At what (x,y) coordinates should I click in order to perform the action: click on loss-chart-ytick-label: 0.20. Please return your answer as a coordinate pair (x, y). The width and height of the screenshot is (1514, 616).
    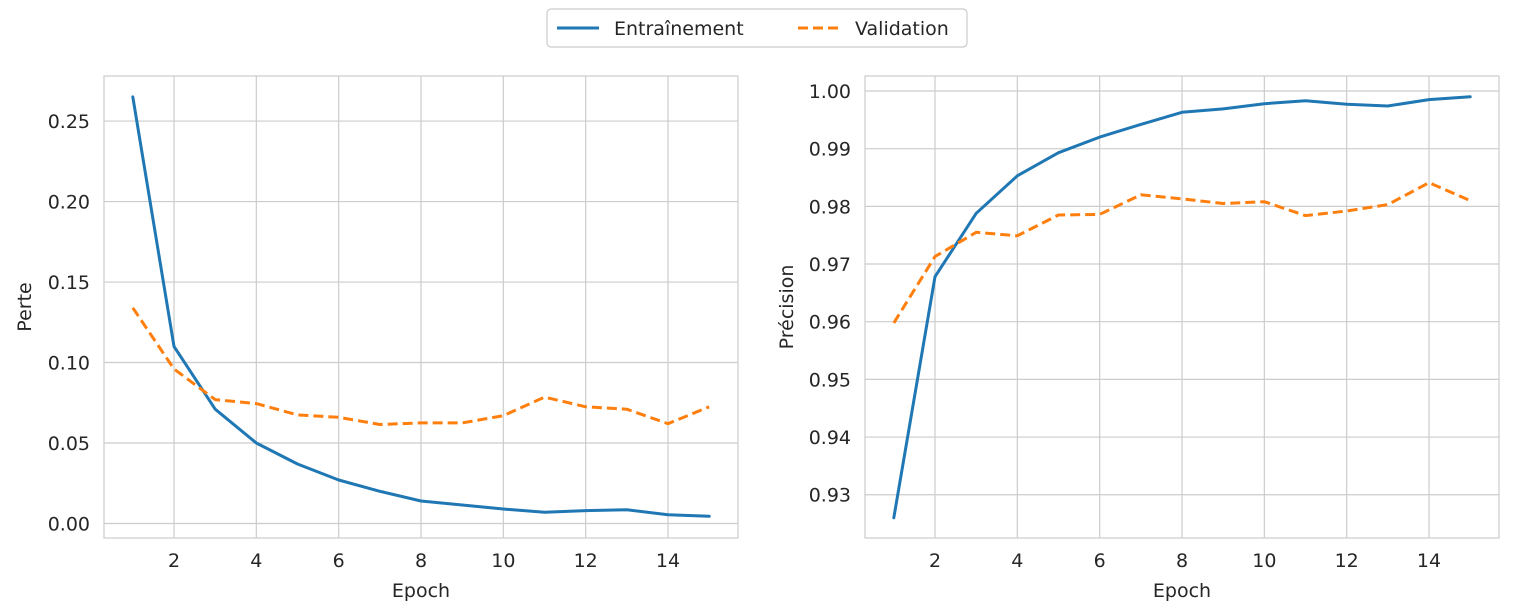
    Looking at the image, I should click on (69, 203).